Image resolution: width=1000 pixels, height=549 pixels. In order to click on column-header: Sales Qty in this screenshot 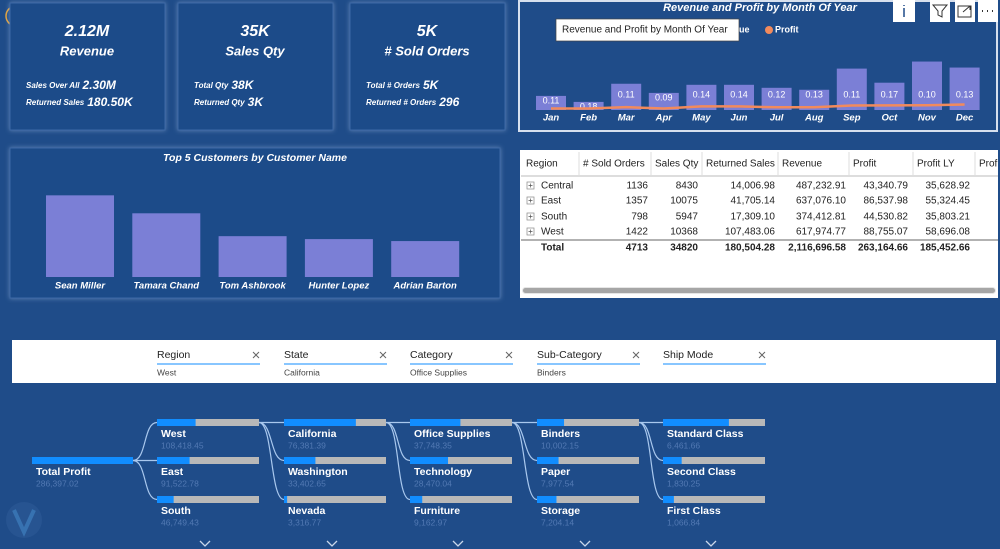, I will do `click(676, 164)`.